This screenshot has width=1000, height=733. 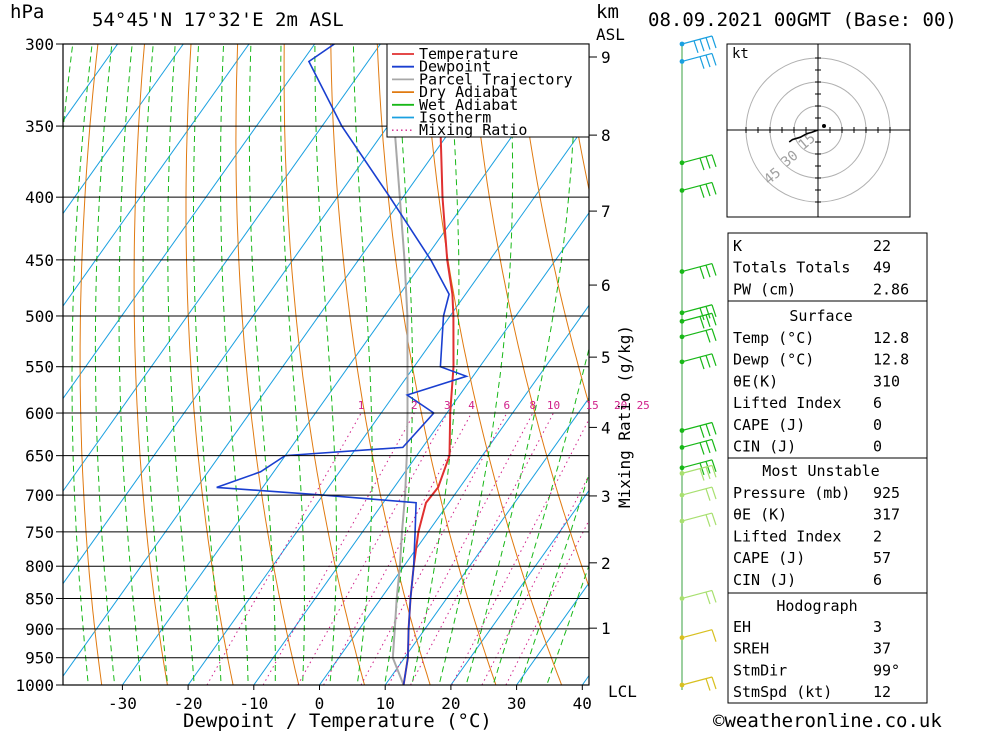 I want to click on index-value: 317, so click(x=886, y=515).